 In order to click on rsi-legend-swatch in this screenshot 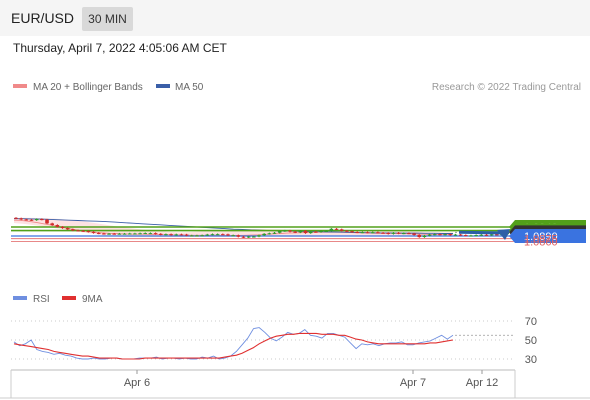, I will do `click(20, 298)`.